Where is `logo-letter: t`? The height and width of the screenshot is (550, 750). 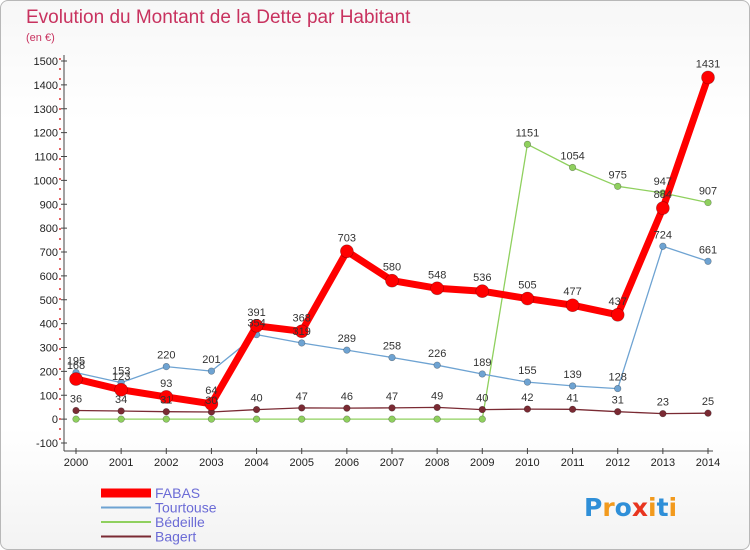 logo-letter: t is located at coordinates (663, 507).